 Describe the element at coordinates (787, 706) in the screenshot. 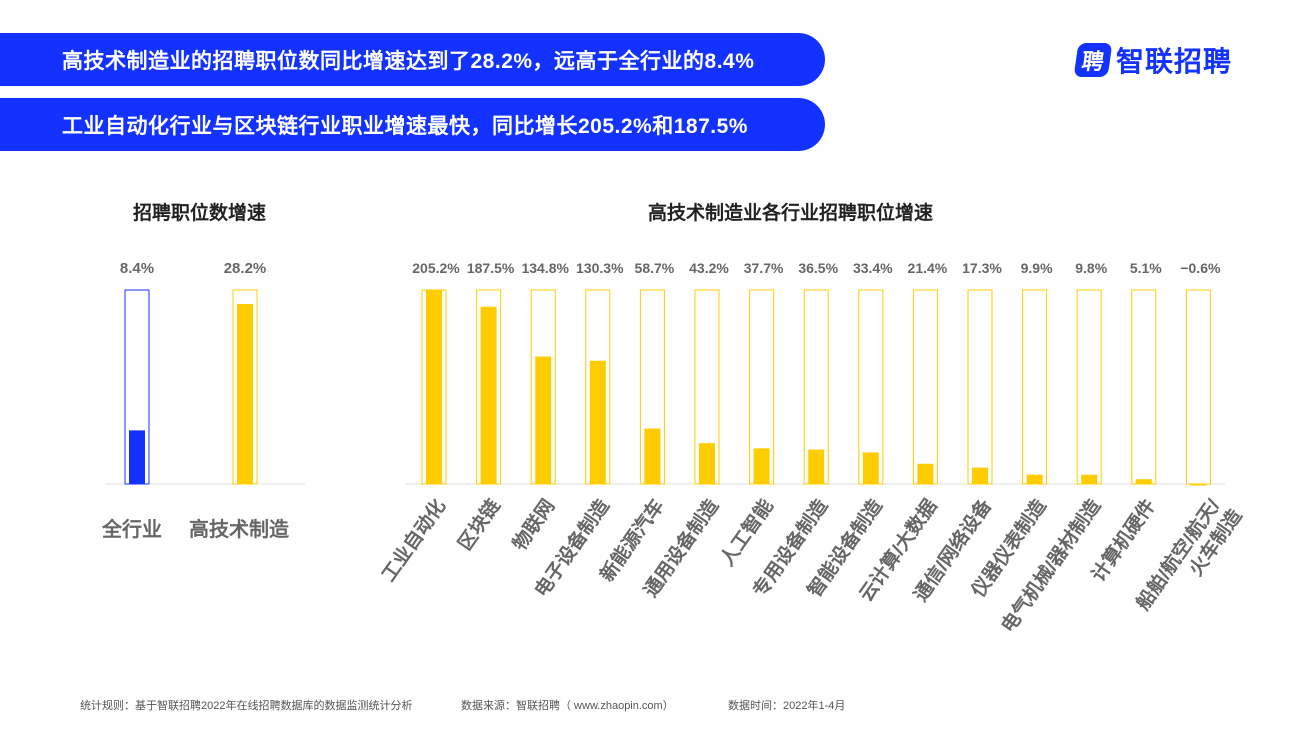

I see `footer-period: 数据时间：2022年1-4月` at that location.